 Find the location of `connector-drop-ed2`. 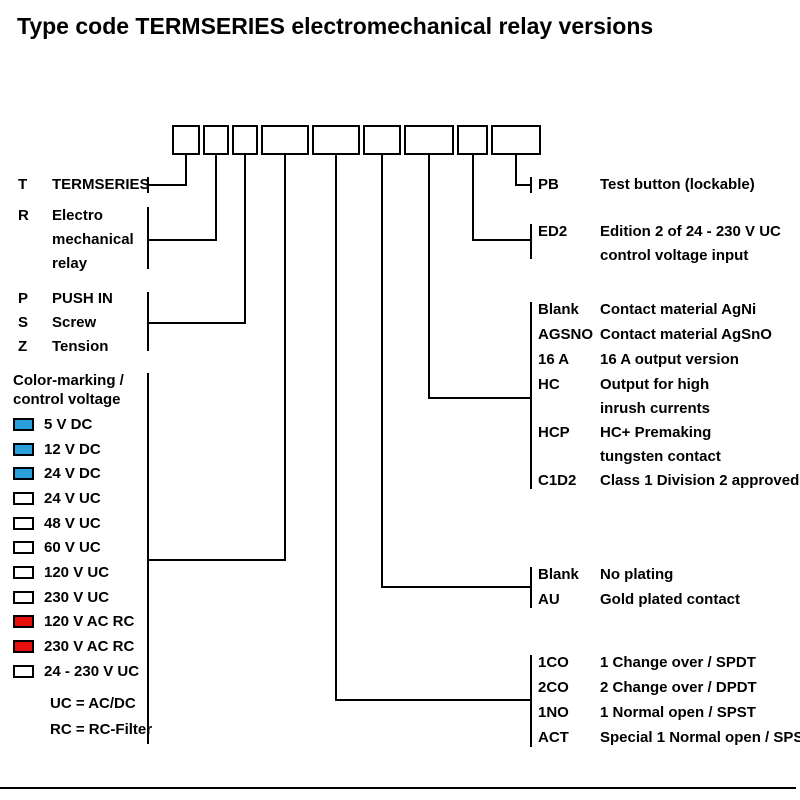

connector-drop-ed2 is located at coordinates (473, 198).